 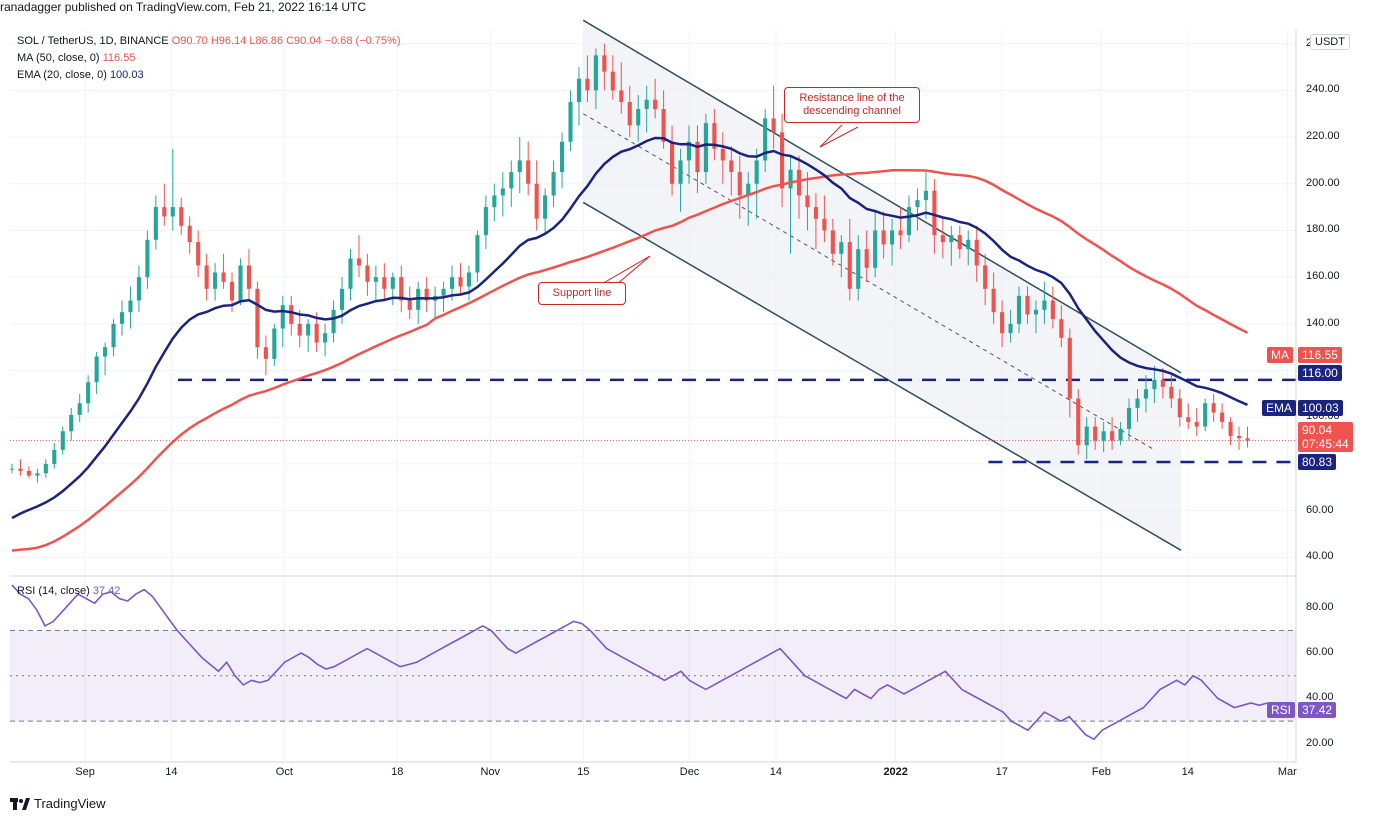 What do you see at coordinates (1320, 373) in the screenshot?
I see `level-116-tag: 116.00` at bounding box center [1320, 373].